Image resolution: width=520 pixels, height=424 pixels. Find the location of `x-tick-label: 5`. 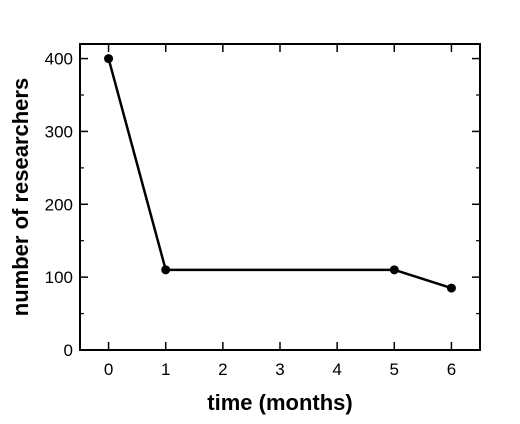

x-tick-label: 5 is located at coordinates (394, 369).